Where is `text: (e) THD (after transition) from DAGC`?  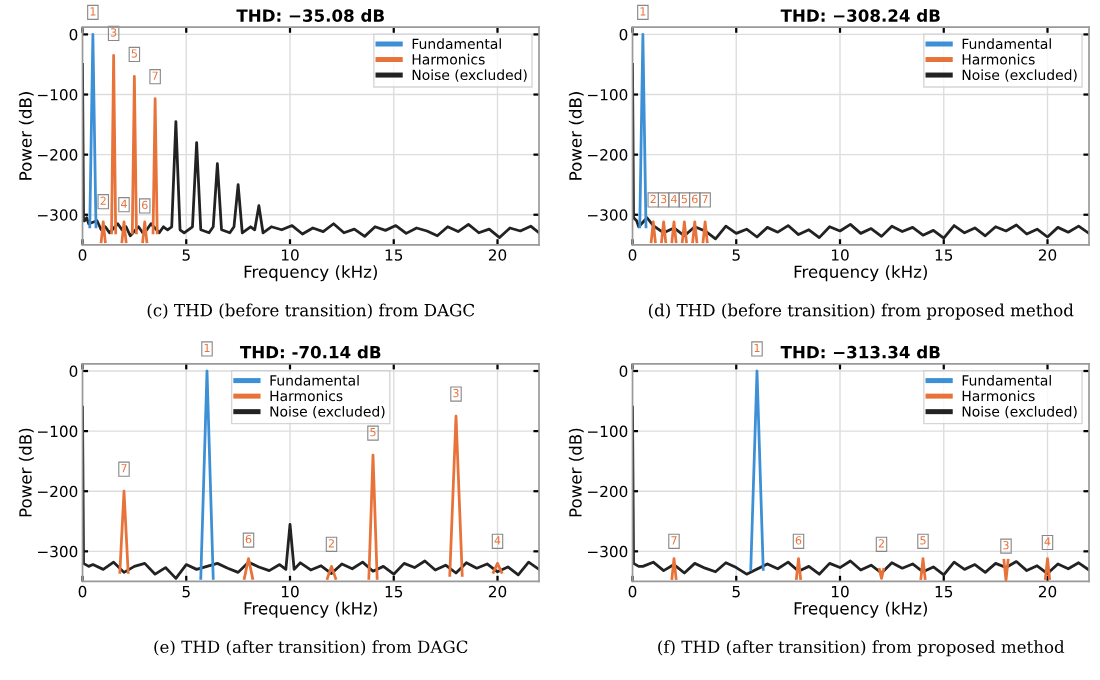
text: (e) THD (after transition) from DAGC is located at coordinates (311, 648).